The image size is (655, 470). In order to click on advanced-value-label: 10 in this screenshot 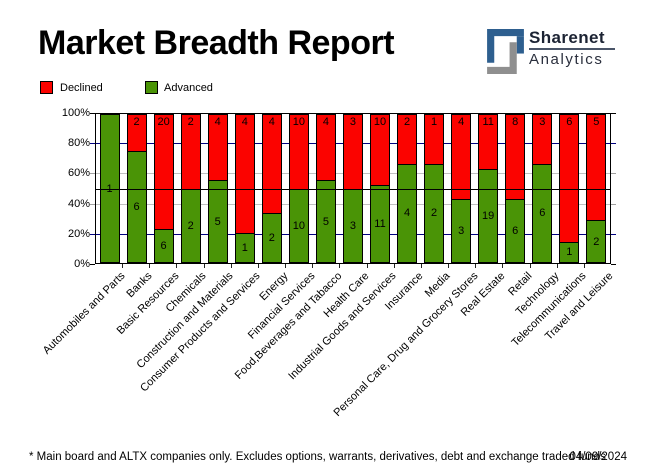, I will do `click(298, 225)`.